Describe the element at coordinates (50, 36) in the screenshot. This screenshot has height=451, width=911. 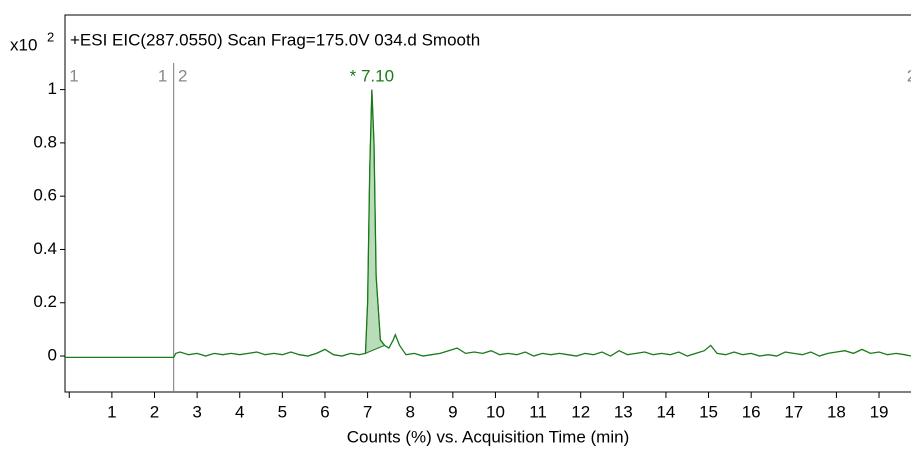
I see `y-scale-exponent: 2` at that location.